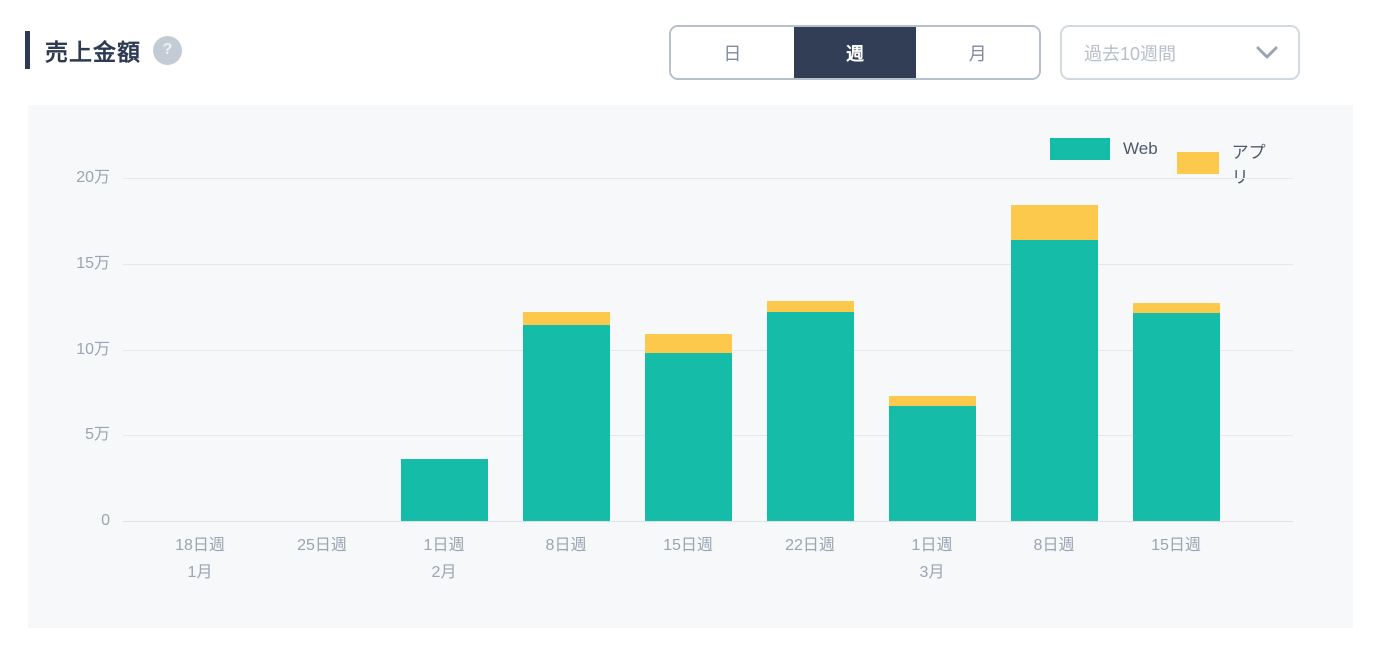  What do you see at coordinates (708, 178) in the screenshot?
I see `gridline-20万` at bounding box center [708, 178].